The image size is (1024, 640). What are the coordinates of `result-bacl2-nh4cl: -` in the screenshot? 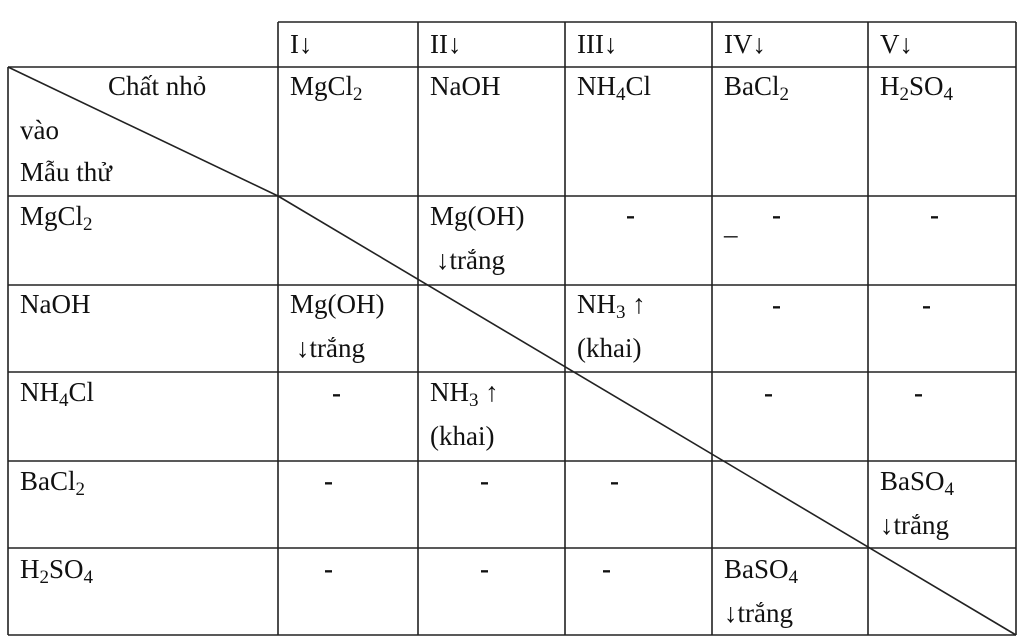 It's located at (614, 481).